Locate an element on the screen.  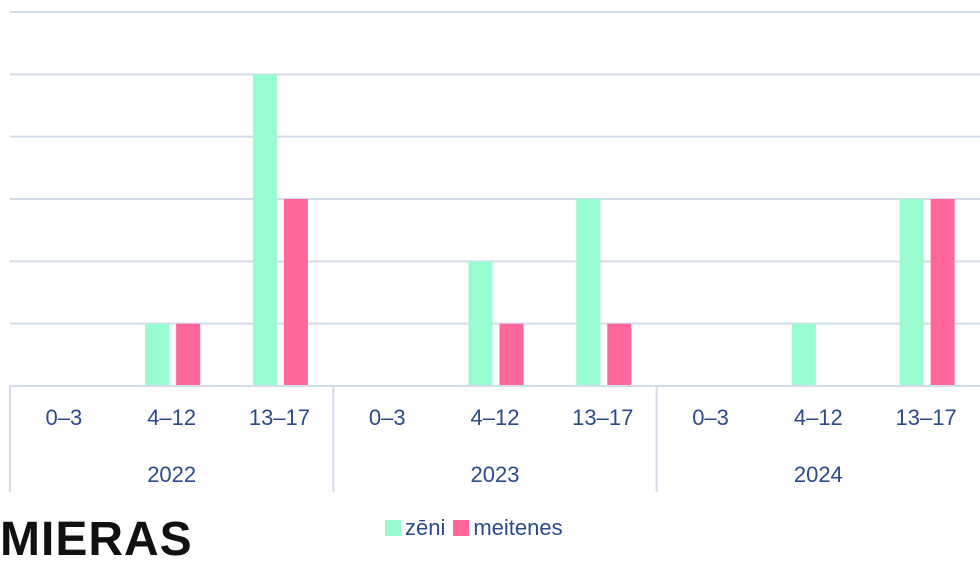
legend-item-girls: meitenes is located at coordinates (508, 528).